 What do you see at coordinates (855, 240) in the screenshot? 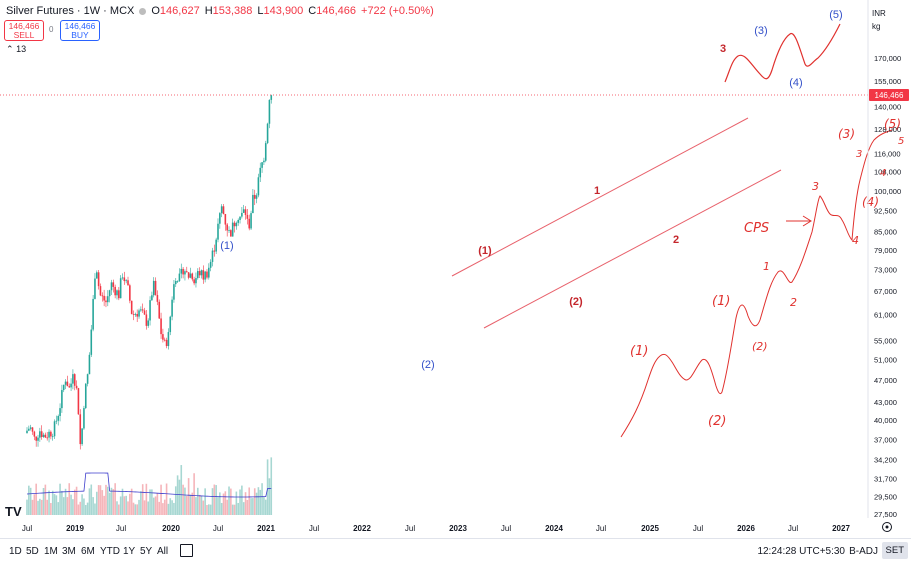
I see `handwritten-note: 4` at bounding box center [855, 240].